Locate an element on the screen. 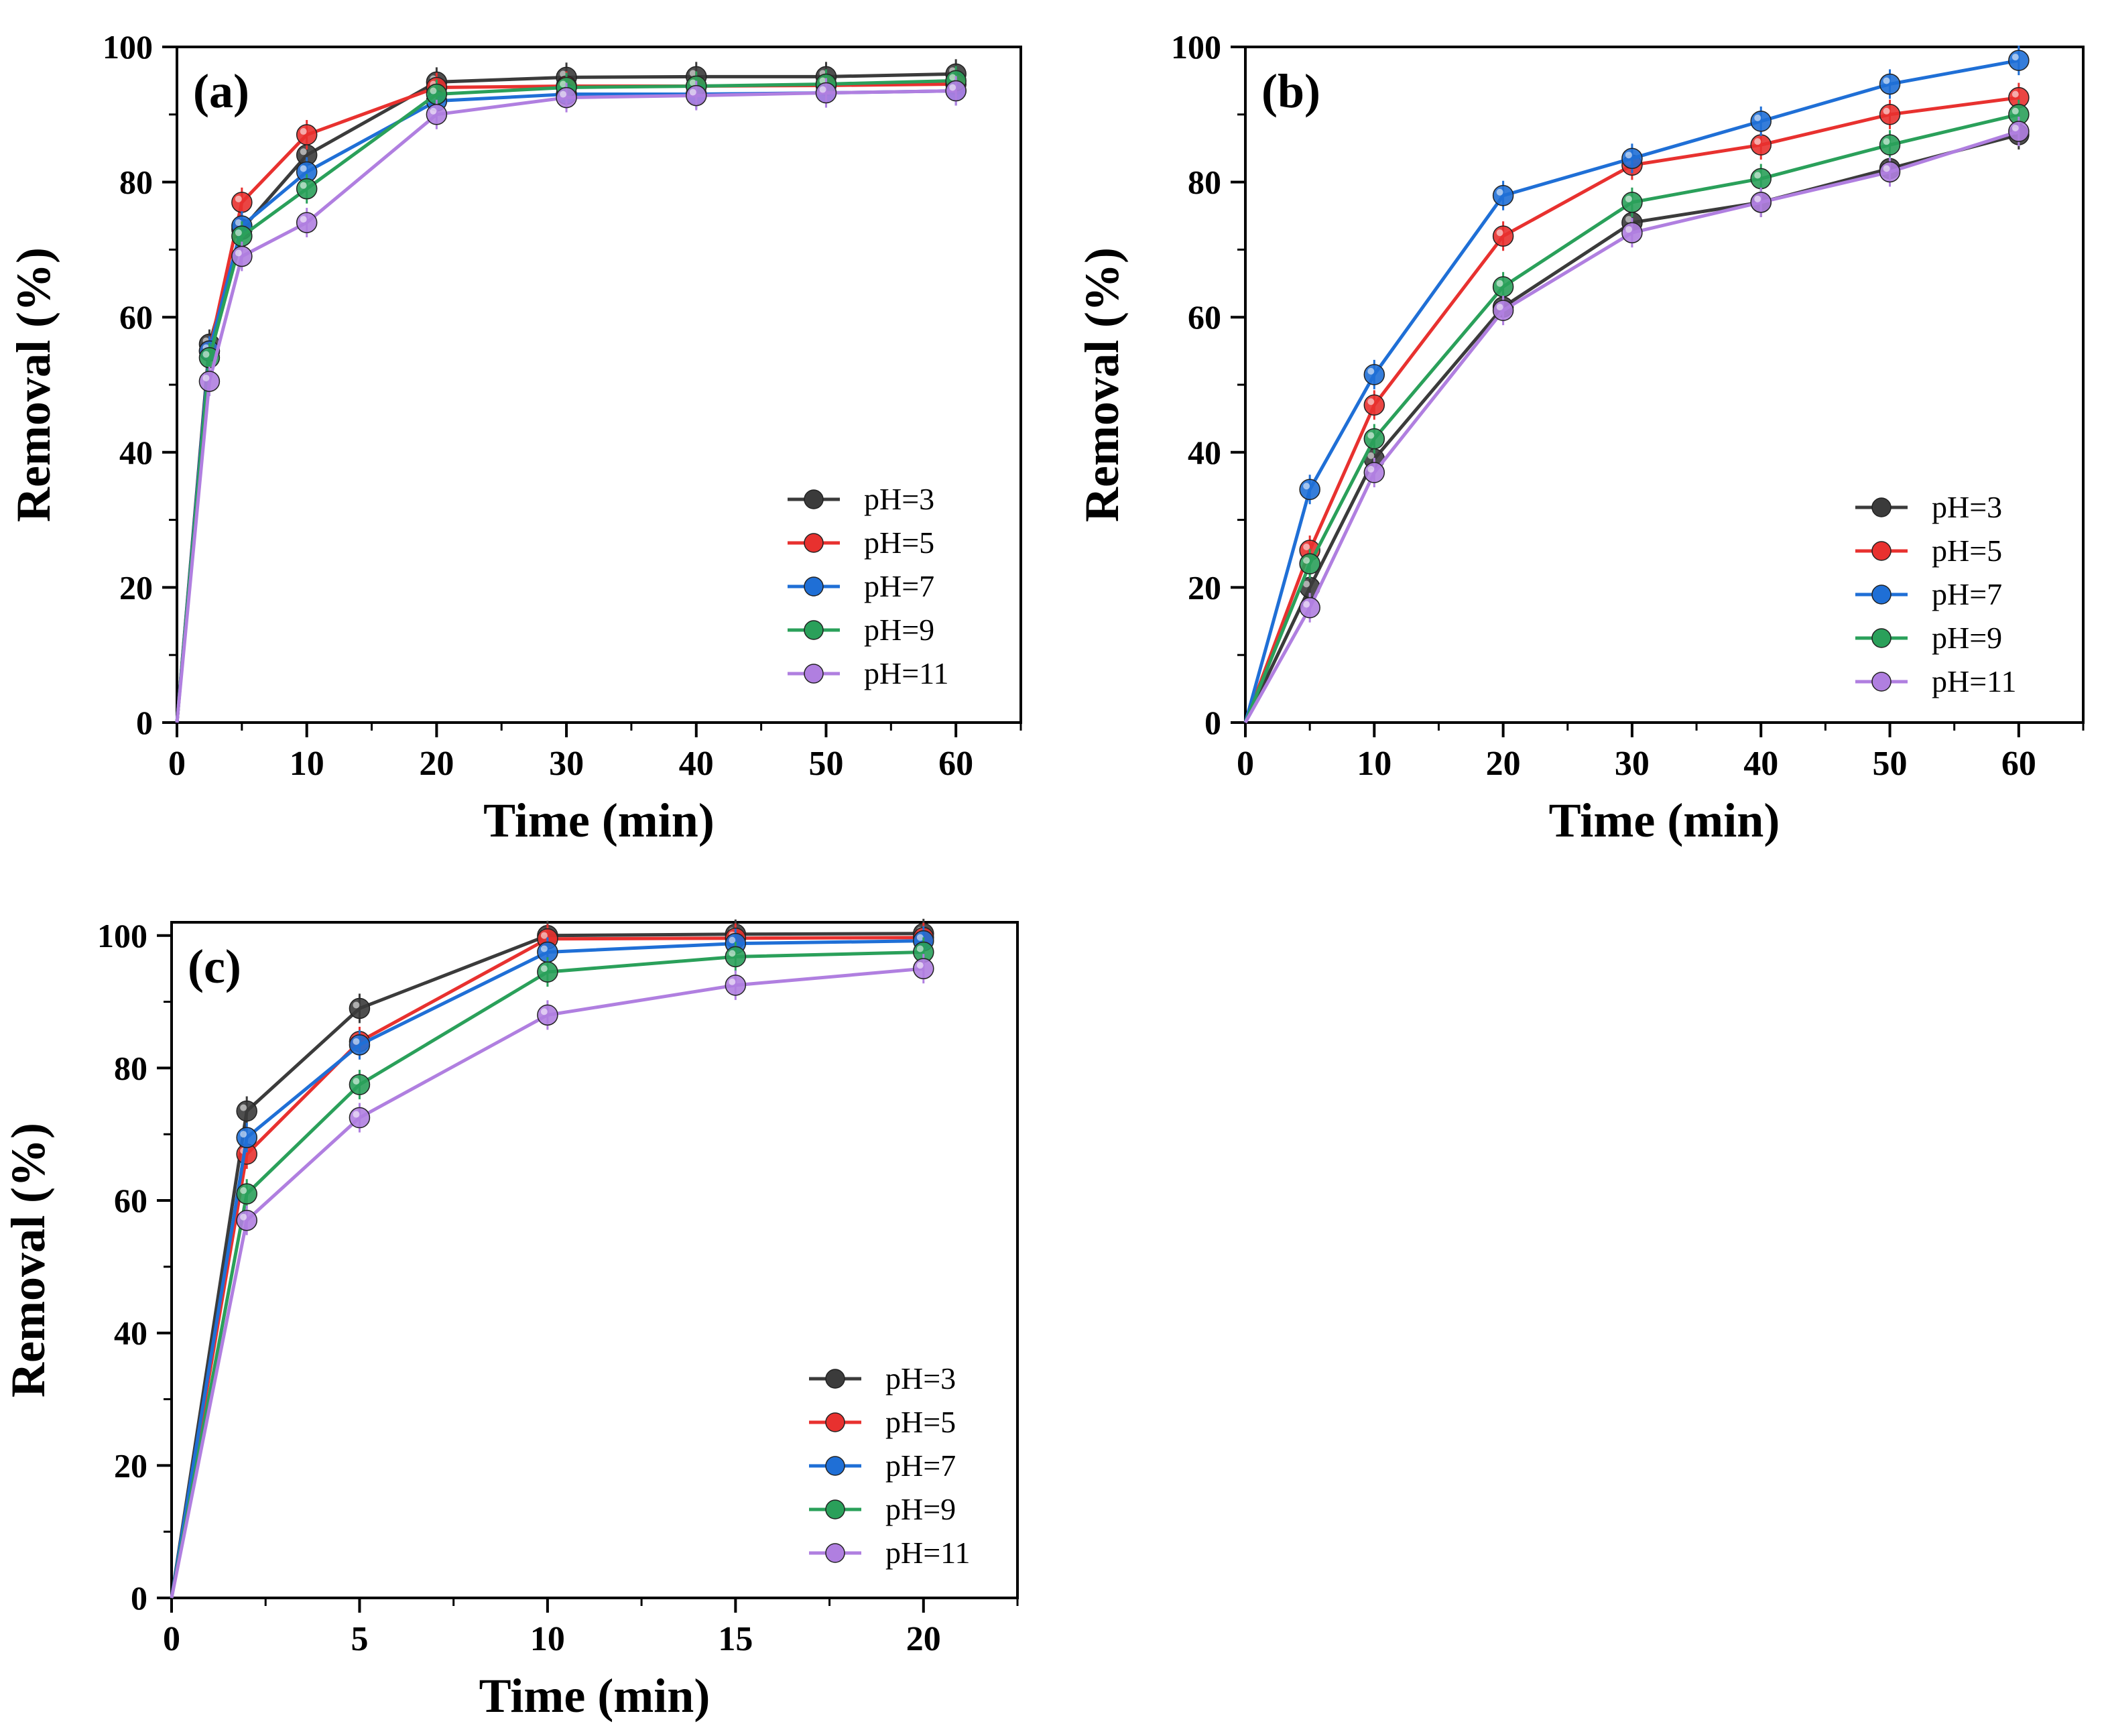 The height and width of the screenshot is (1736, 2106). y-axis-title: Removal (%) is located at coordinates (33, 384).